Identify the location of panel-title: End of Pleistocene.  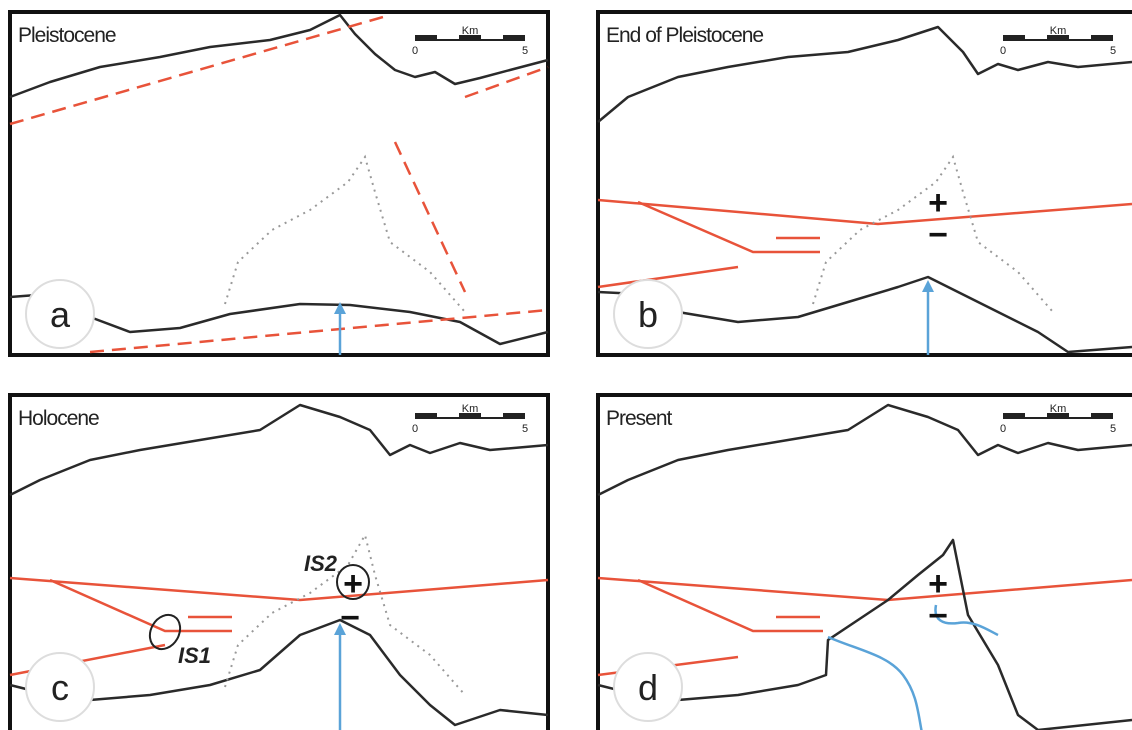
(684, 35).